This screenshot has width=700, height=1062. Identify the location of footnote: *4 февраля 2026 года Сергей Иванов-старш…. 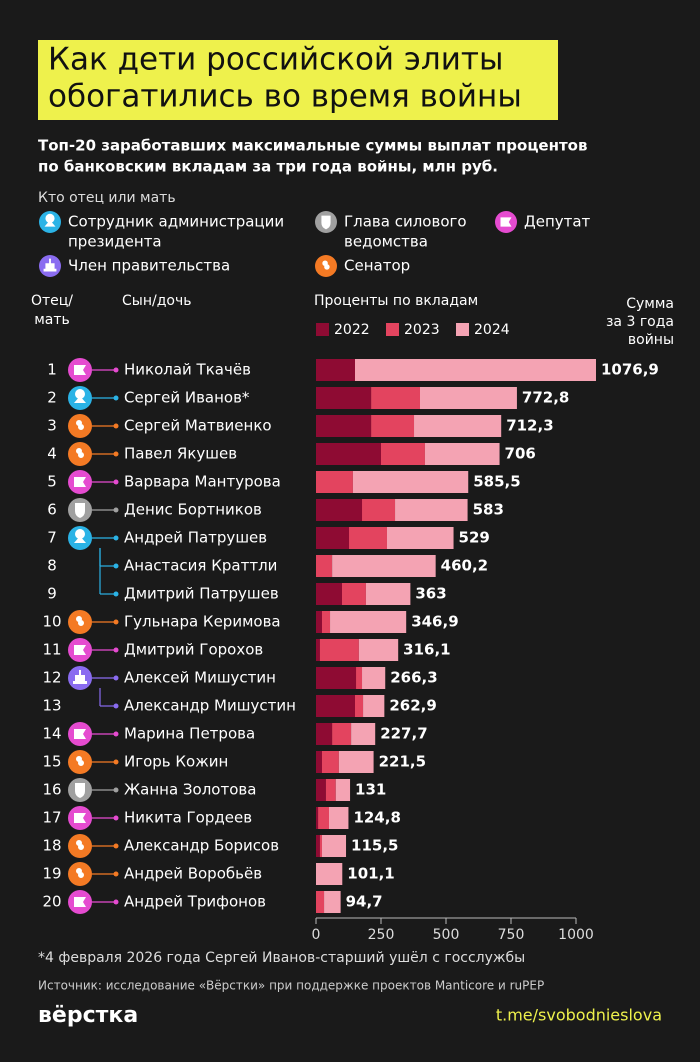
(281, 958).